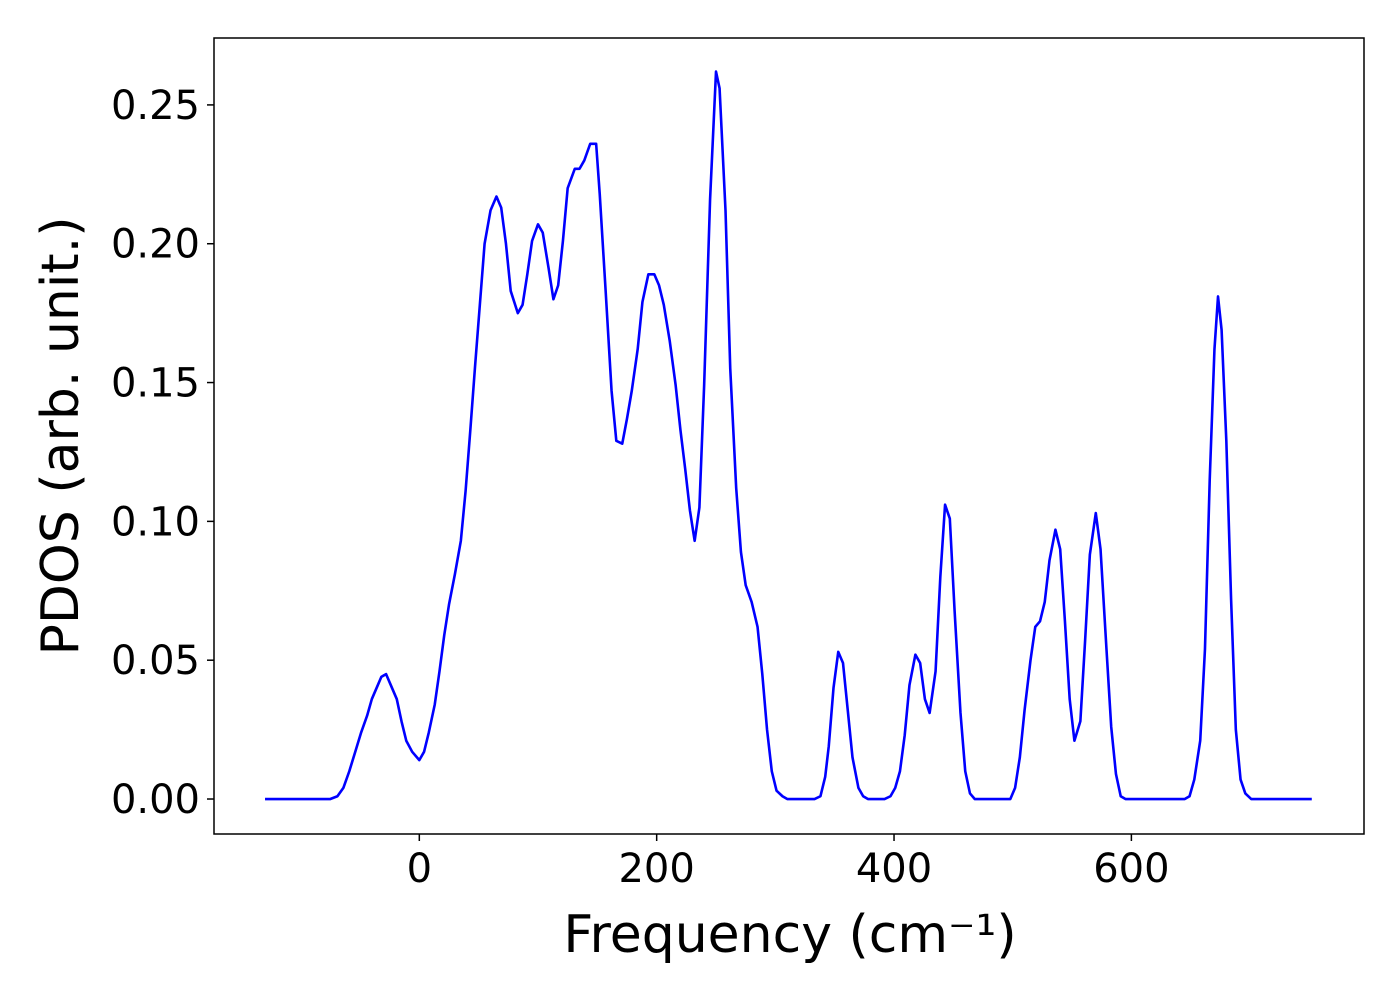 The height and width of the screenshot is (1000, 1400). I want to click on x-tick-label: 0, so click(419, 869).